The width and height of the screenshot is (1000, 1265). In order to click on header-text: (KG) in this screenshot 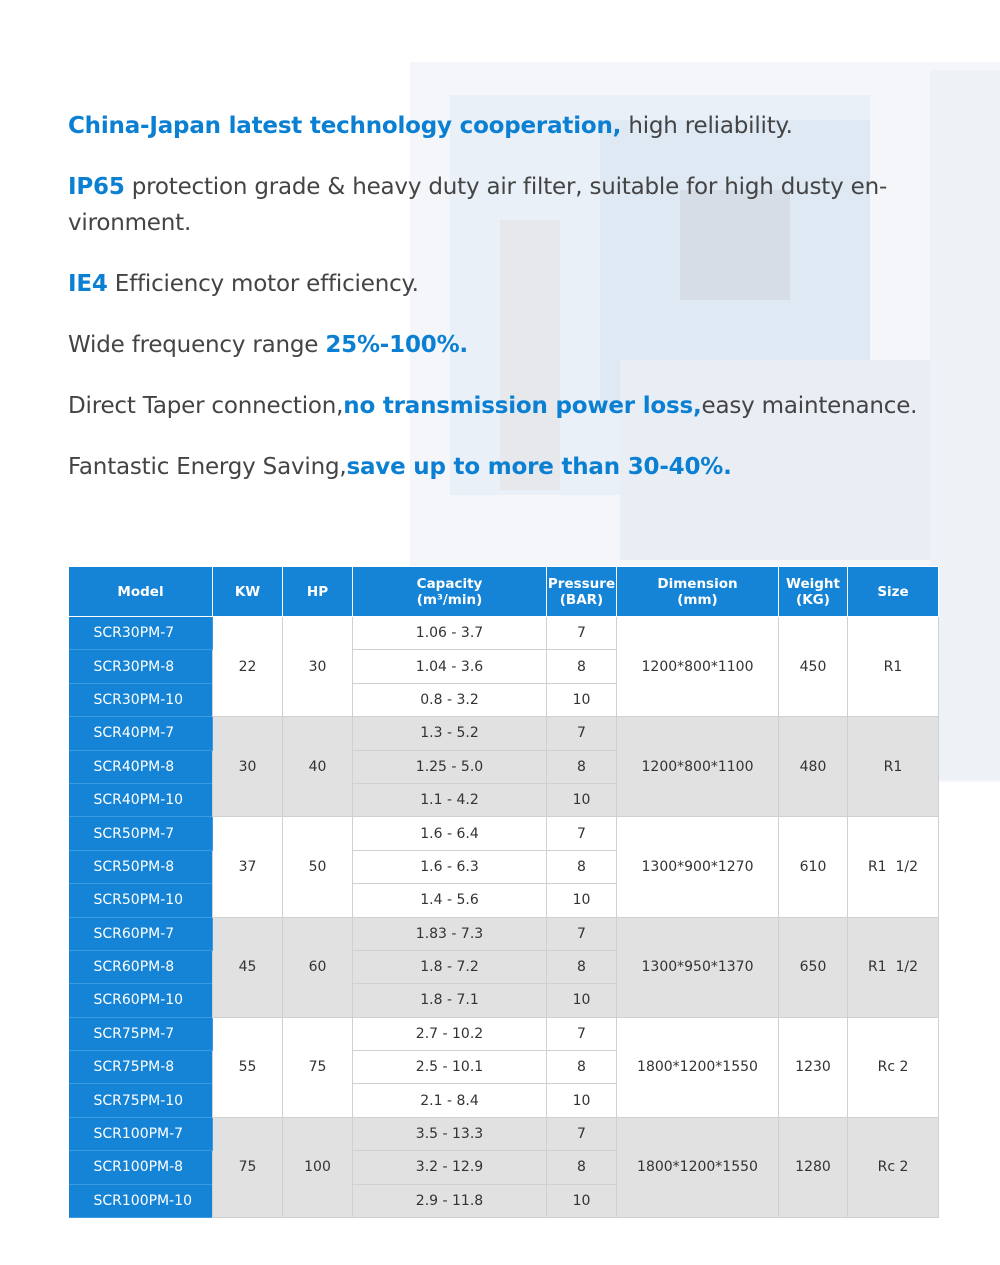, I will do `click(813, 599)`.